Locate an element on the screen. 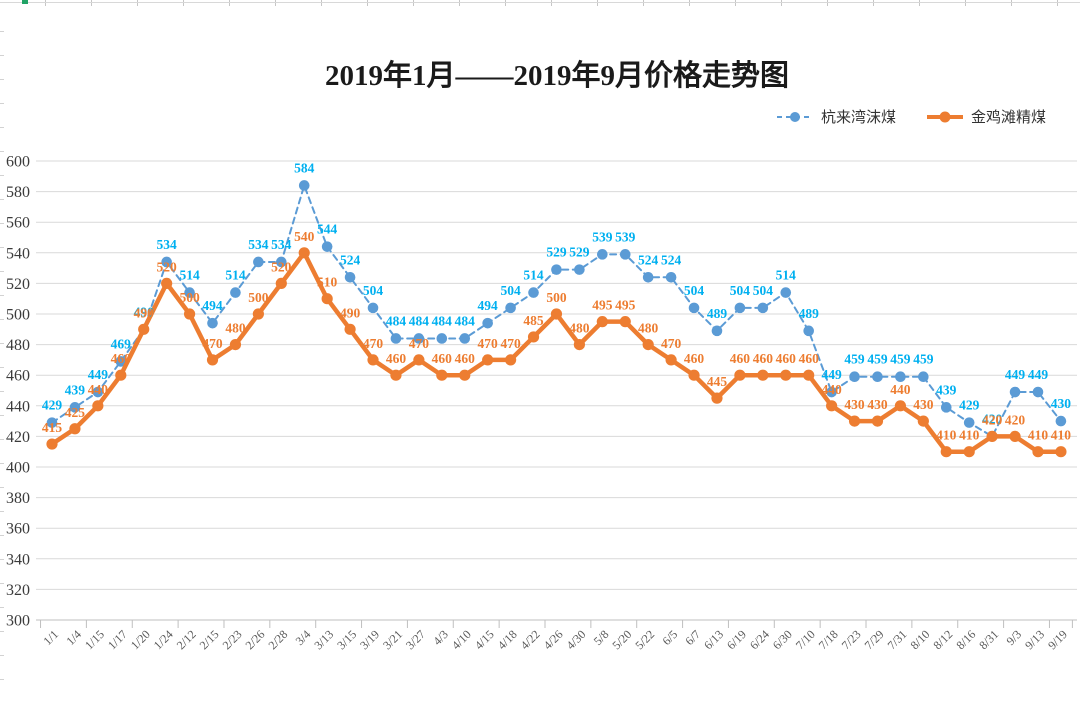 The image size is (1080, 702). data-label-0: 430 is located at coordinates (1061, 403).